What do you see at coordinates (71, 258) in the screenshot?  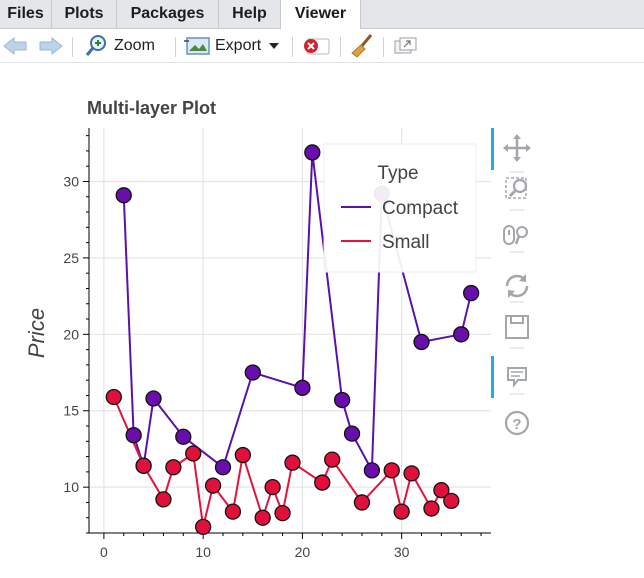 I see `y-tick-label: 25` at bounding box center [71, 258].